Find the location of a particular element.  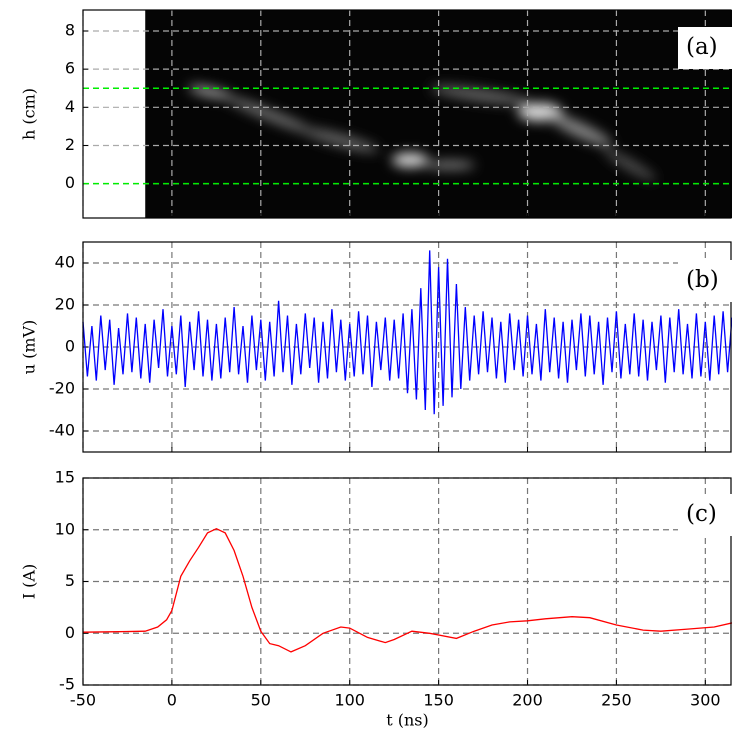

y-tick-label: -40 is located at coordinates (62, 430).